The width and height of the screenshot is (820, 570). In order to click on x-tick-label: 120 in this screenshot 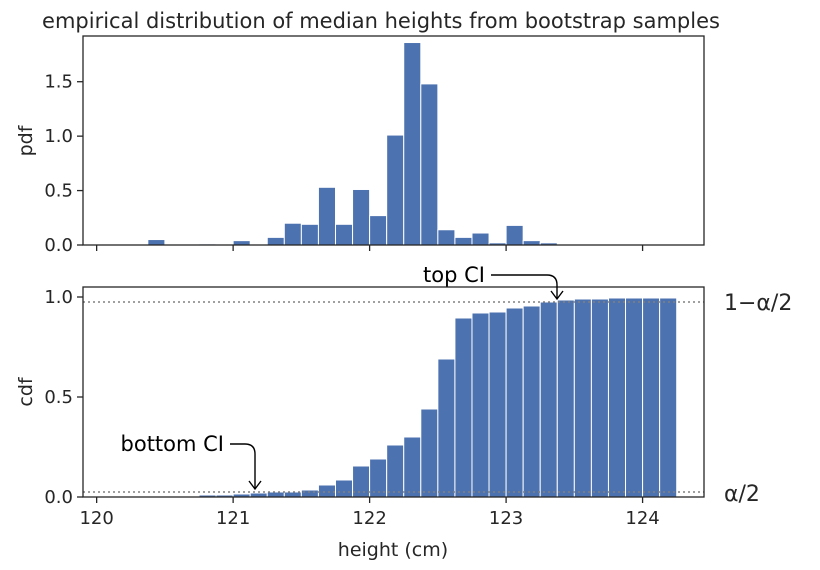, I will do `click(96, 518)`.